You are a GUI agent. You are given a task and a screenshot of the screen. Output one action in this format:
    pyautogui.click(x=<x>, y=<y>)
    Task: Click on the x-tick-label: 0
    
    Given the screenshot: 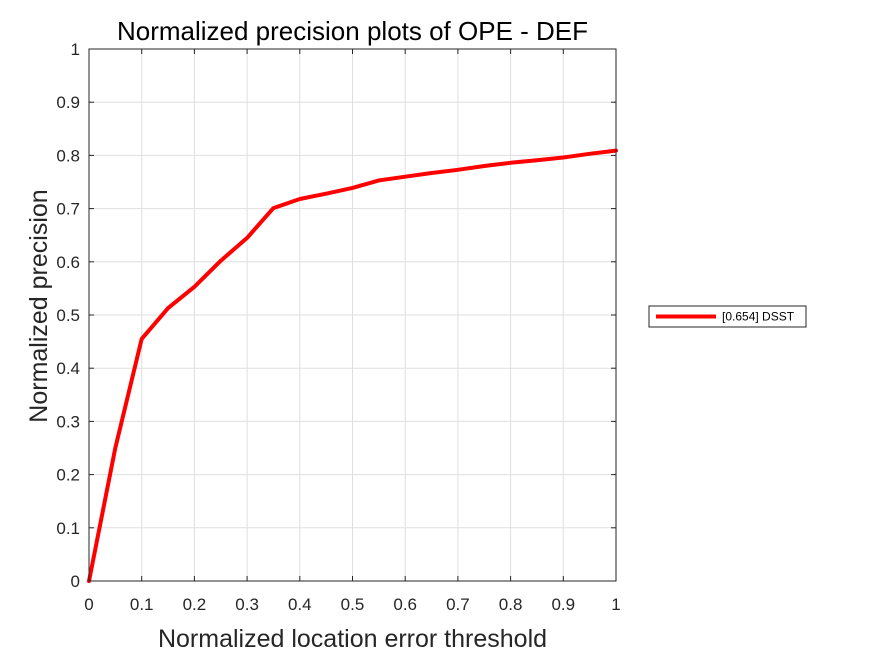 What is the action you would take?
    pyautogui.click(x=88, y=604)
    